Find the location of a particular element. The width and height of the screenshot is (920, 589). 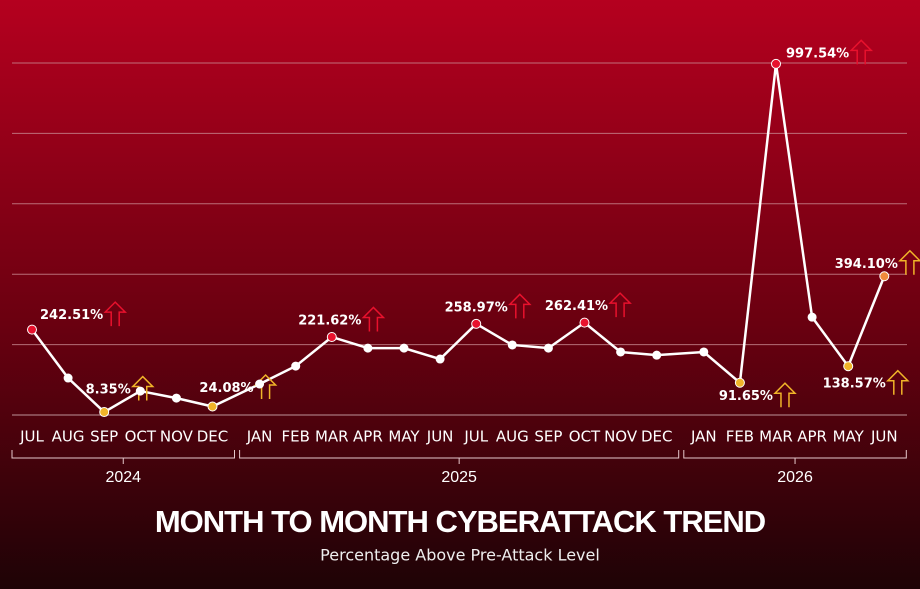

value-label: 91.65% is located at coordinates (746, 396).